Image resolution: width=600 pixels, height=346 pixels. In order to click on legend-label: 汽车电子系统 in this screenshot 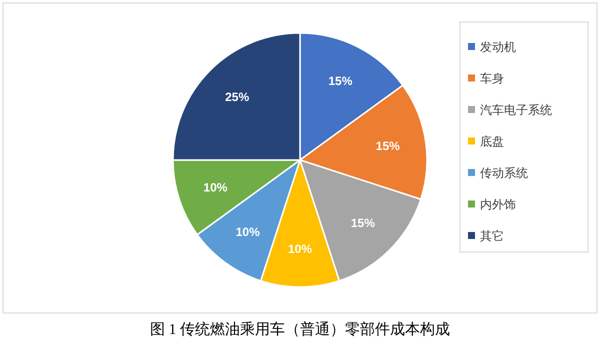, I will do `click(516, 110)`.